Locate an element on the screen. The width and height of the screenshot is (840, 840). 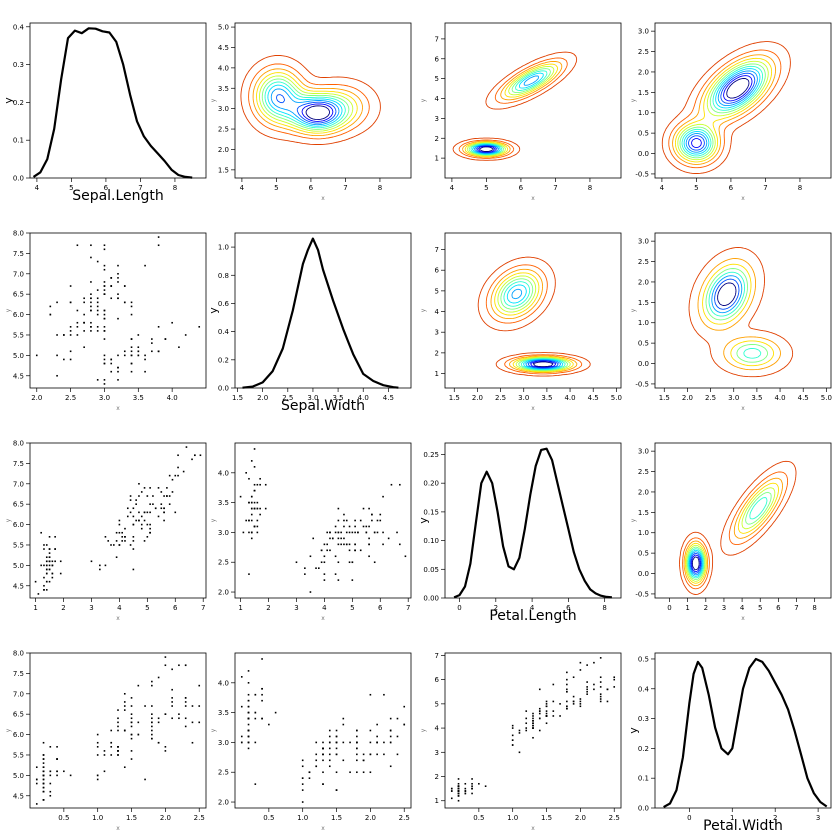
x-tick-label: 2.0 is located at coordinates (165, 818).